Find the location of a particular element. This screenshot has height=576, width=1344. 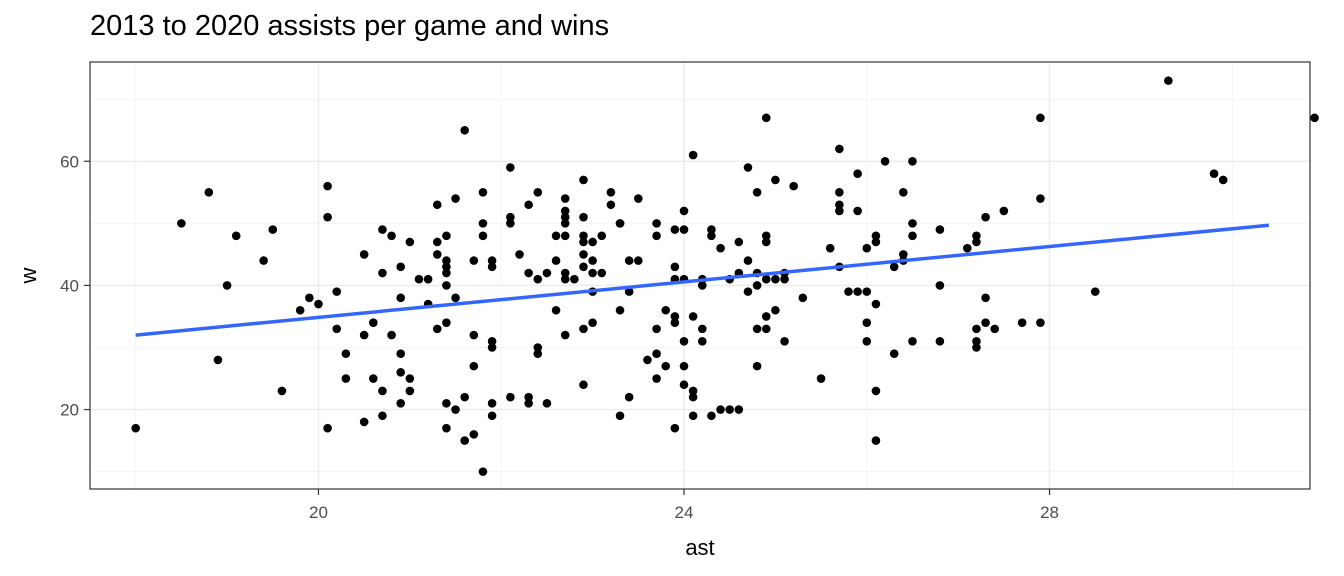

x-tick-label: 20 is located at coordinates (318, 512).